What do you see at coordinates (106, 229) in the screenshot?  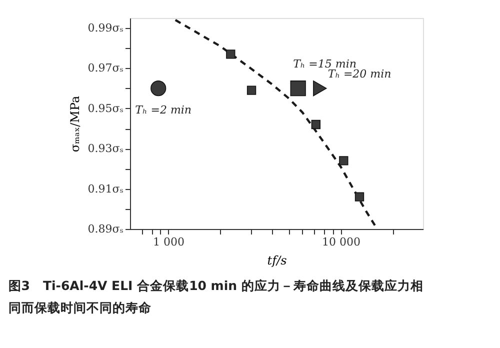 I see `y-tick-label: 0.89σₛ` at bounding box center [106, 229].